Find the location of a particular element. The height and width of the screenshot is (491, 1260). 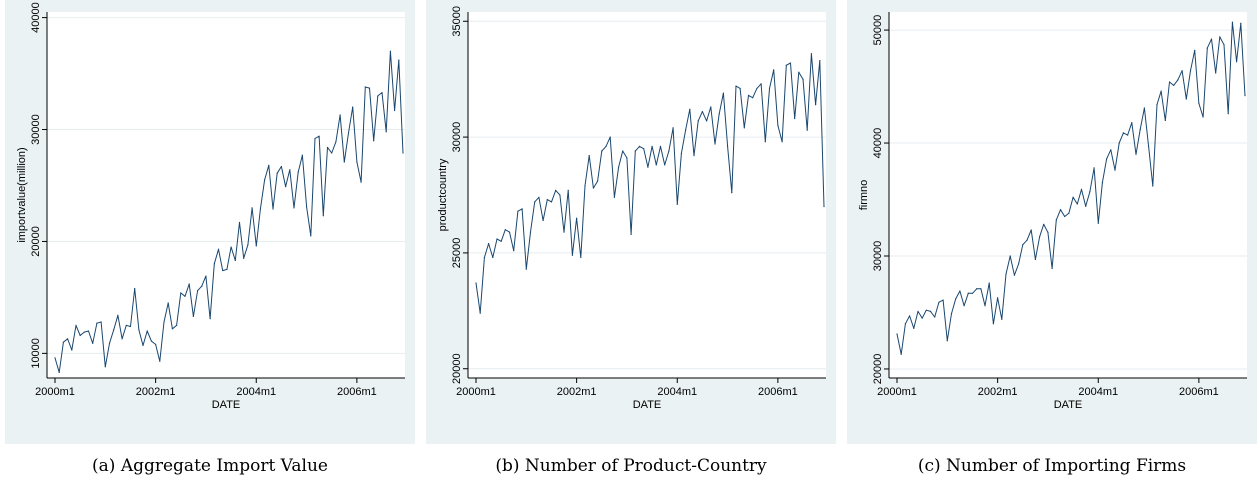

y-tick-label-a-0: 10000 is located at coordinates (36, 353).